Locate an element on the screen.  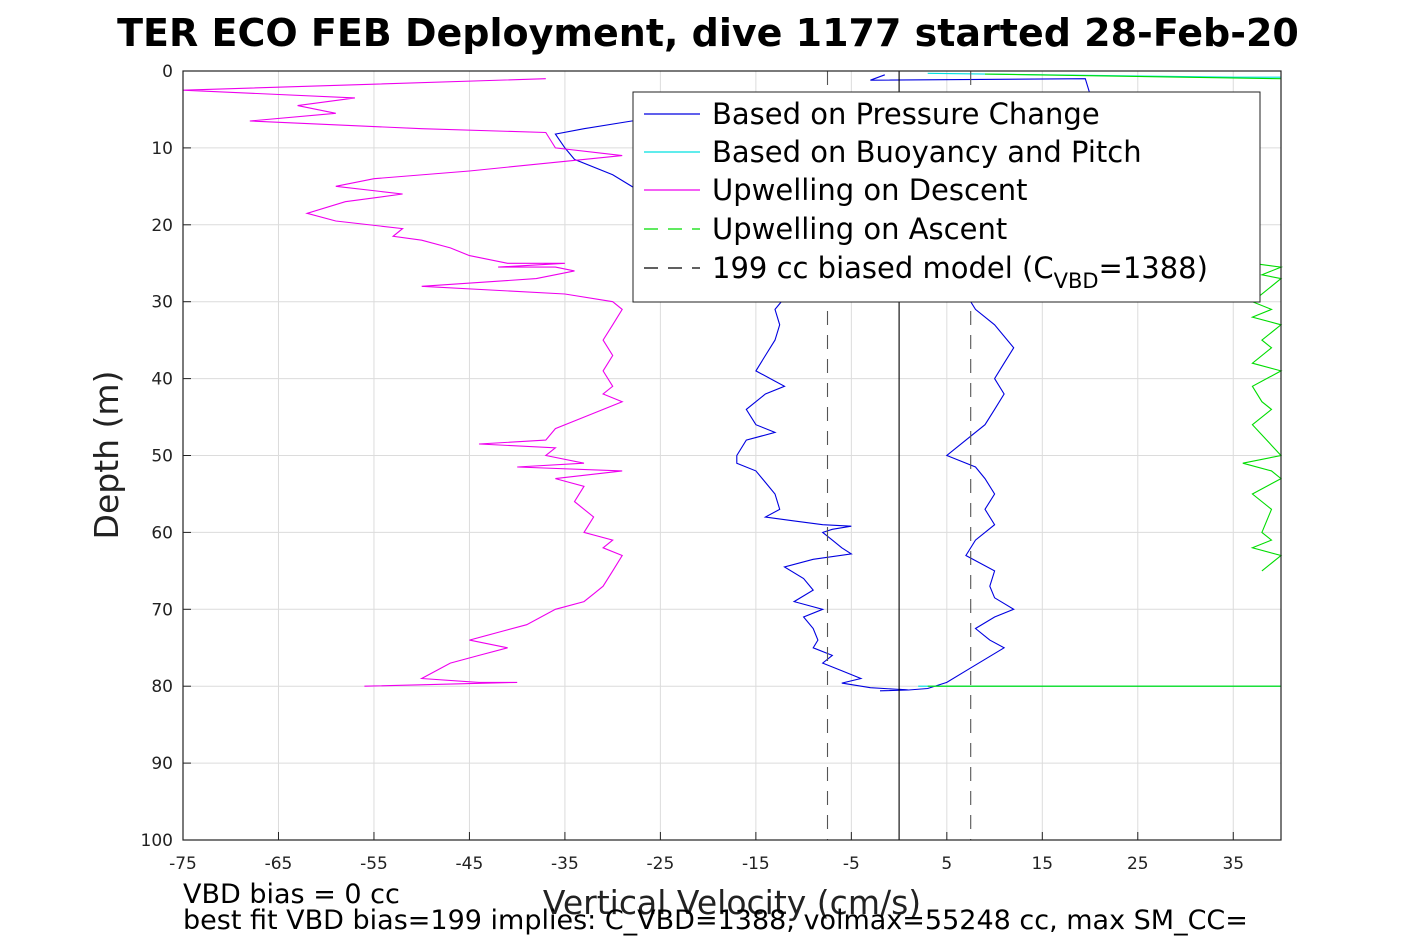
y-tick-label: 40 is located at coordinates (162, 380).